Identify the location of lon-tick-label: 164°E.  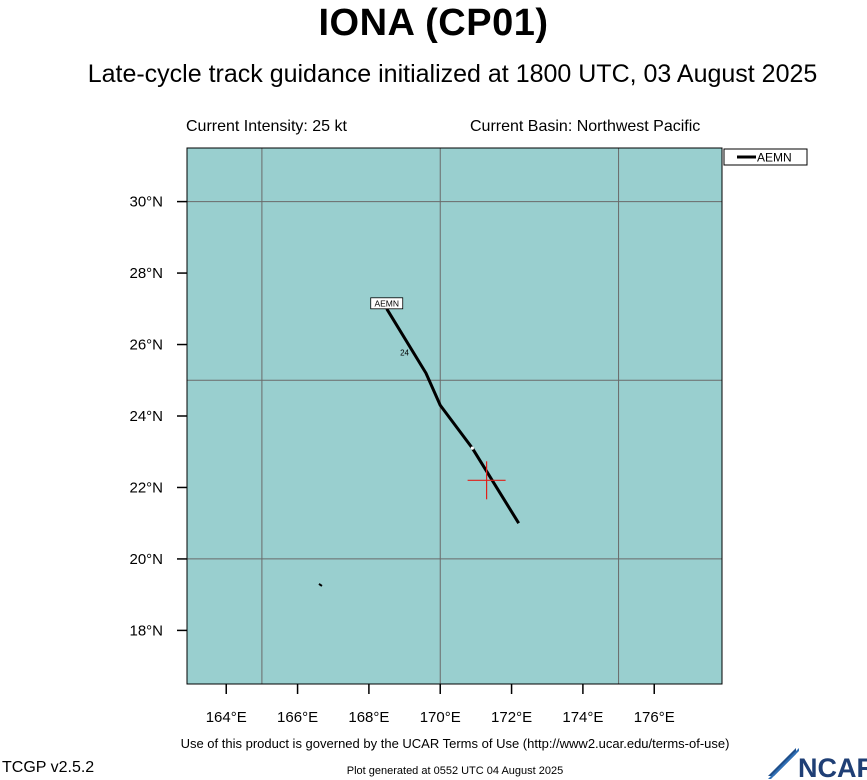
(226, 717).